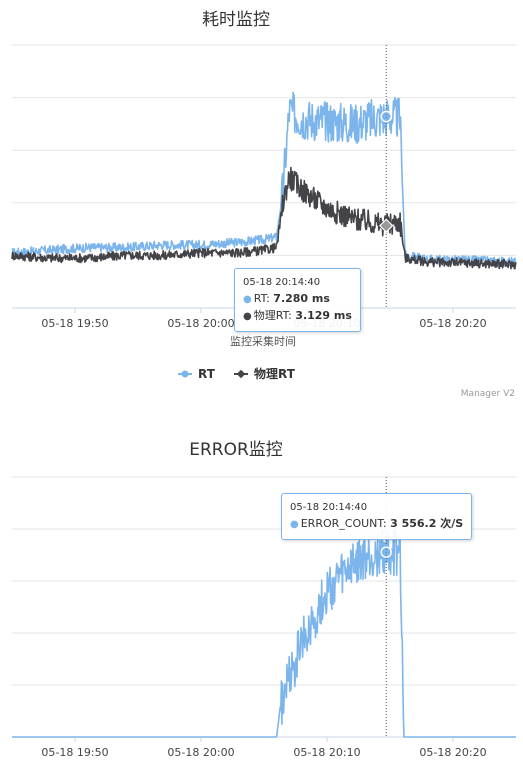  I want to click on error-chart-tooltip: 05-18 20:14:40 ● ERROR_COUNT: 3 556.2 次/S, so click(377, 516).